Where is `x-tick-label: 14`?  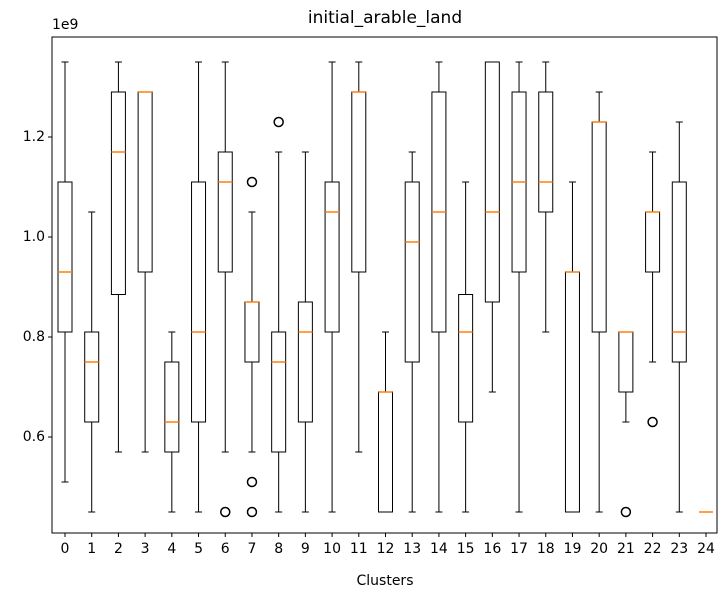 x-tick-label: 14 is located at coordinates (439, 549).